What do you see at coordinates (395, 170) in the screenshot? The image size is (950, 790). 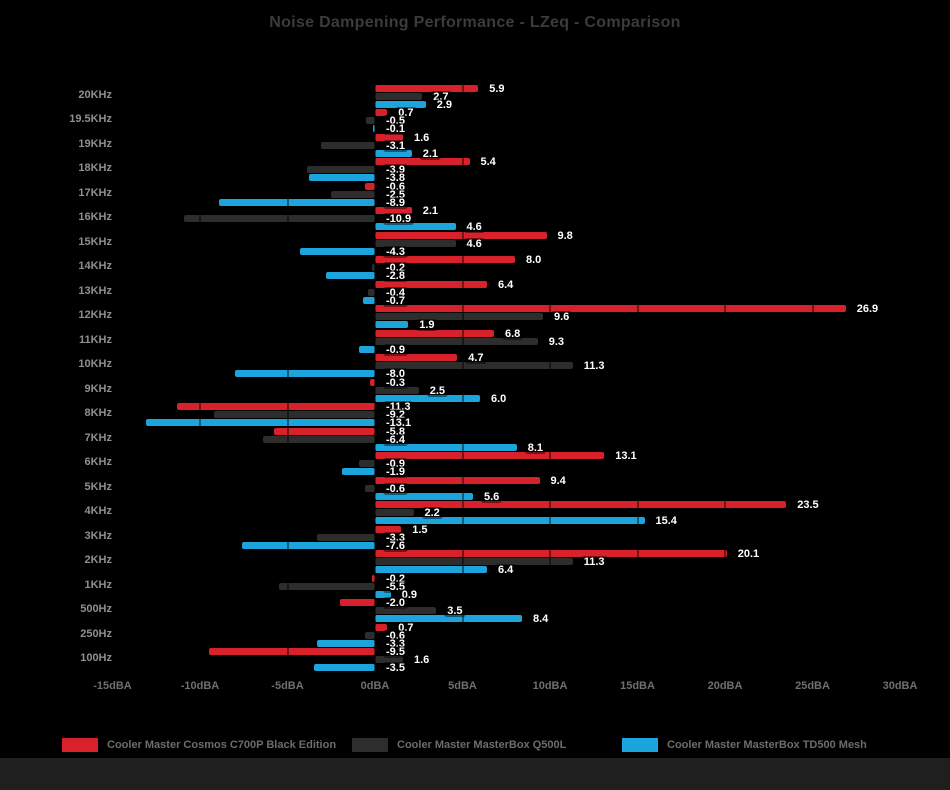 I see `value-label: -3.9` at bounding box center [395, 170].